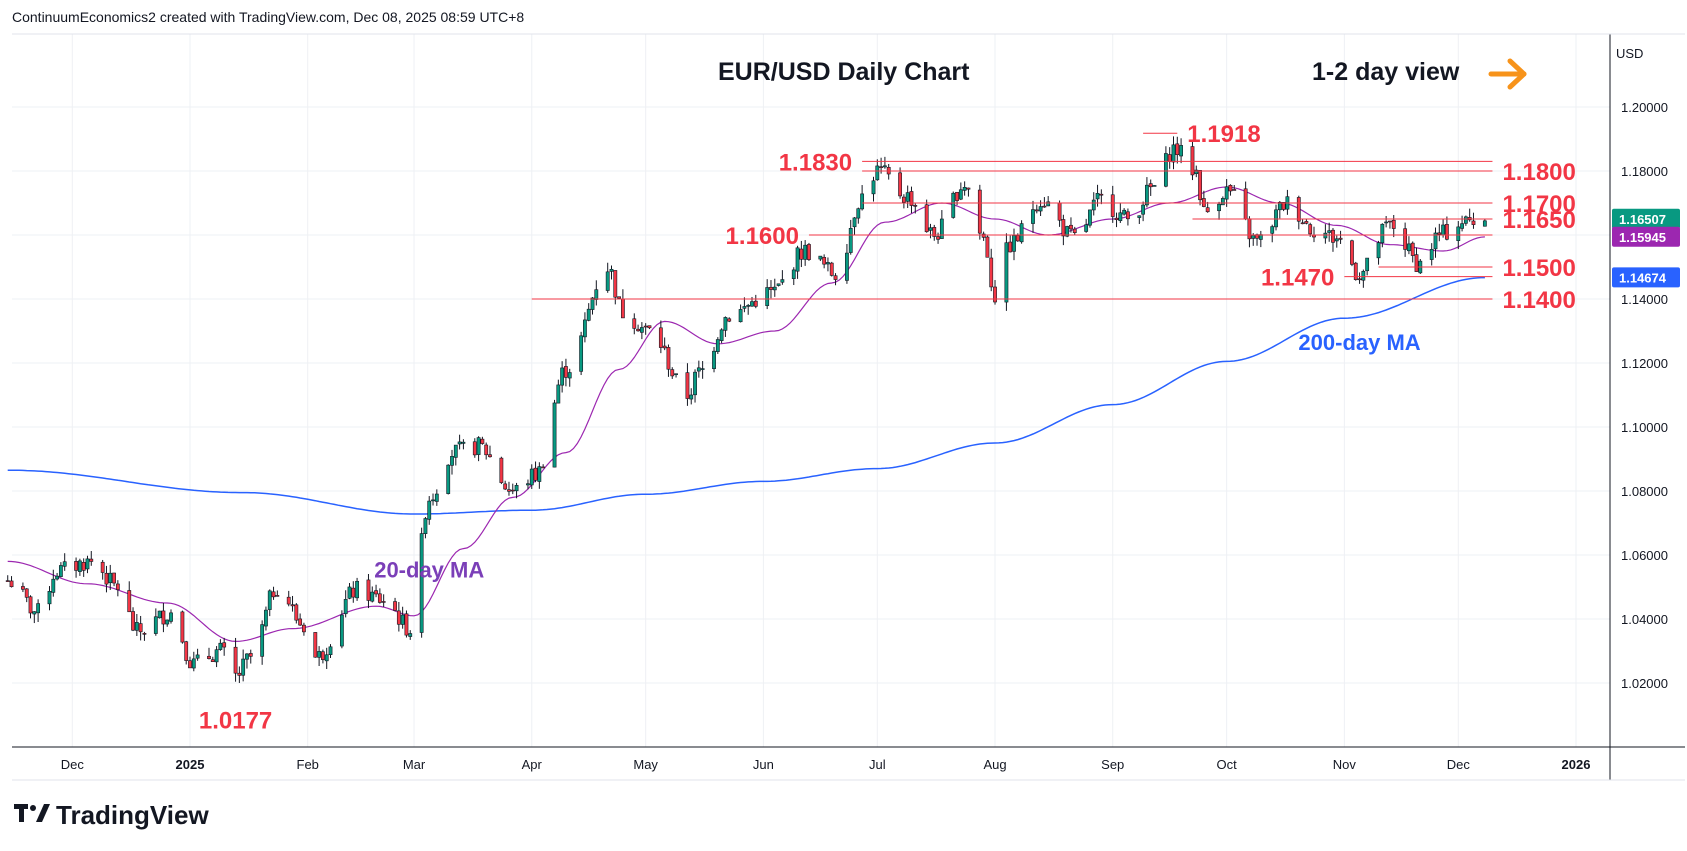 The width and height of the screenshot is (1687, 851). Describe the element at coordinates (1345, 764) in the screenshot. I see `x-tick-label: Nov` at that location.